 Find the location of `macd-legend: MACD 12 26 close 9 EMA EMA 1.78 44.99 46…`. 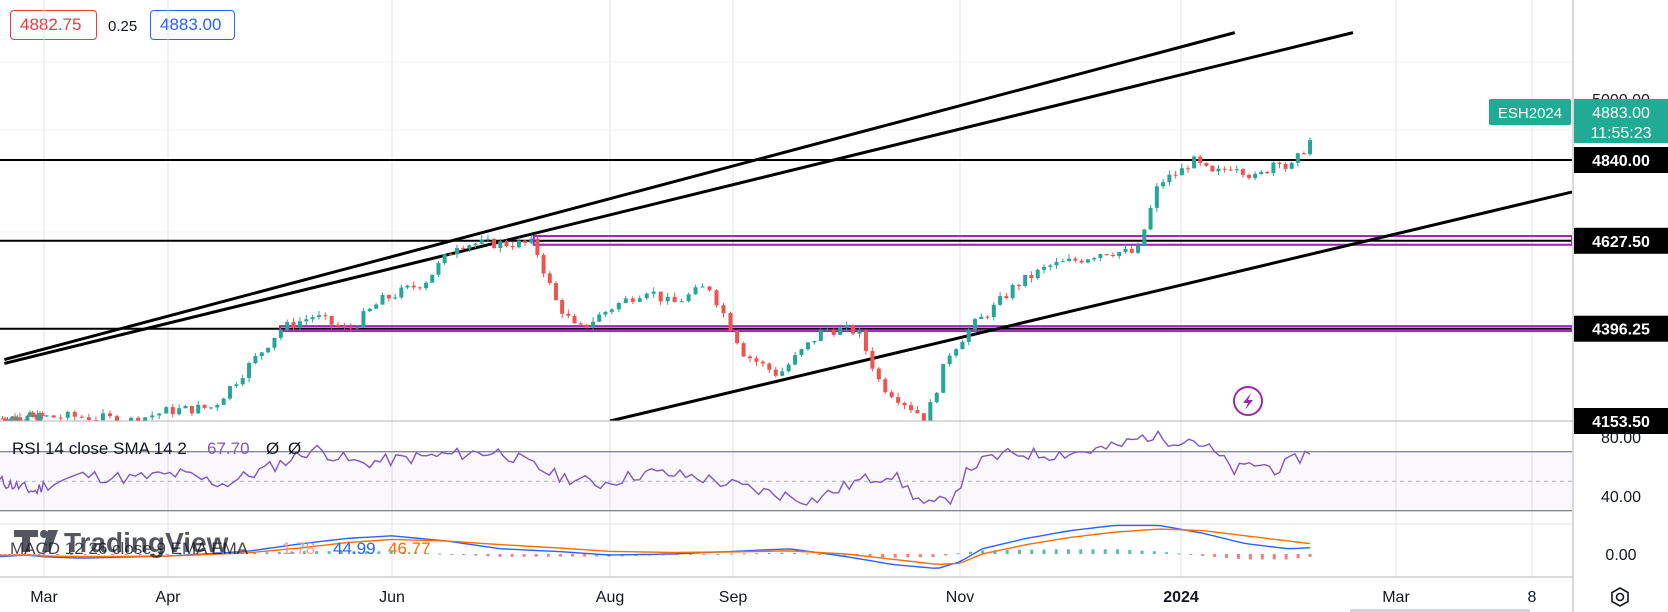

macd-legend: MACD 12 26 close 9 EMA EMA 1.78 44.99 46… is located at coordinates (220, 548).